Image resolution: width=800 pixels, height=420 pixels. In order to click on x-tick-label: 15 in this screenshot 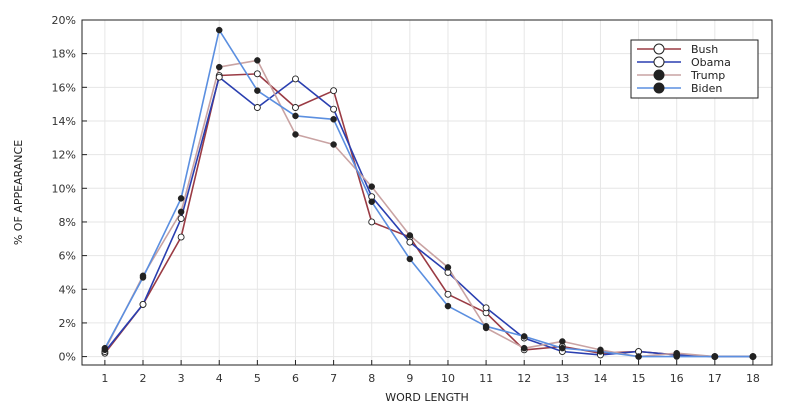, I will do `click(639, 378)`.